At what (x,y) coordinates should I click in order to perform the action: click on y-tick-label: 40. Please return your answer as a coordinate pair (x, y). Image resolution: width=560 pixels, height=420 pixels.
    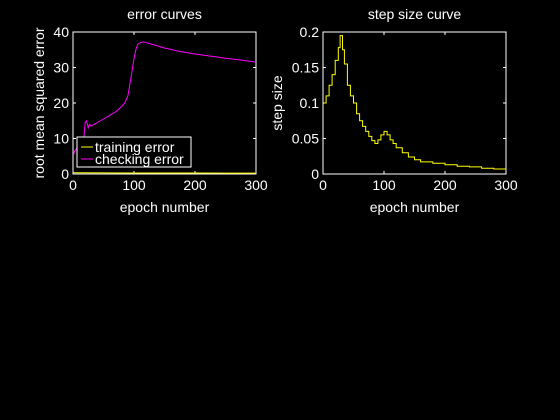
    Looking at the image, I should click on (61, 32).